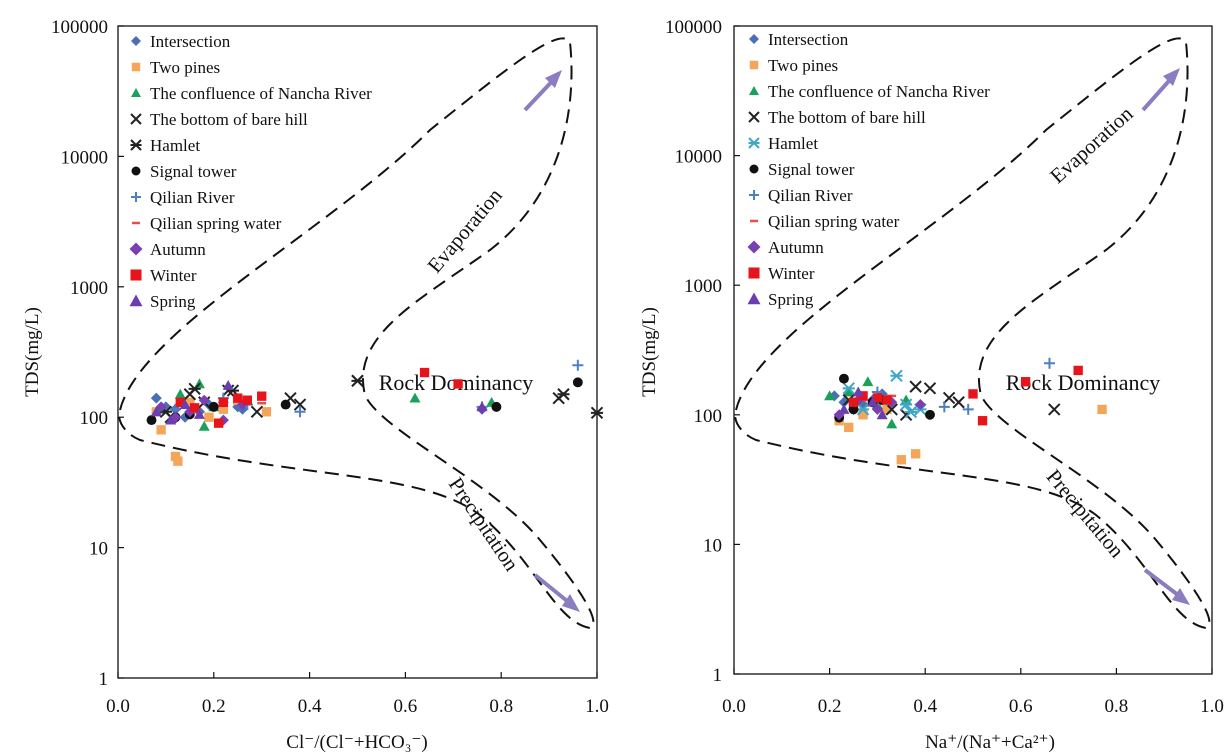 Image resolution: width=1227 pixels, height=755 pixels. I want to click on legend-label: Spring, so click(791, 299).